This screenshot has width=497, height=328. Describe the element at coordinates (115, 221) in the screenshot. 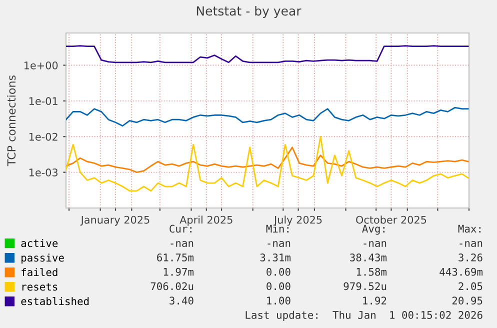

I see `x-tick-label: January 2025` at that location.